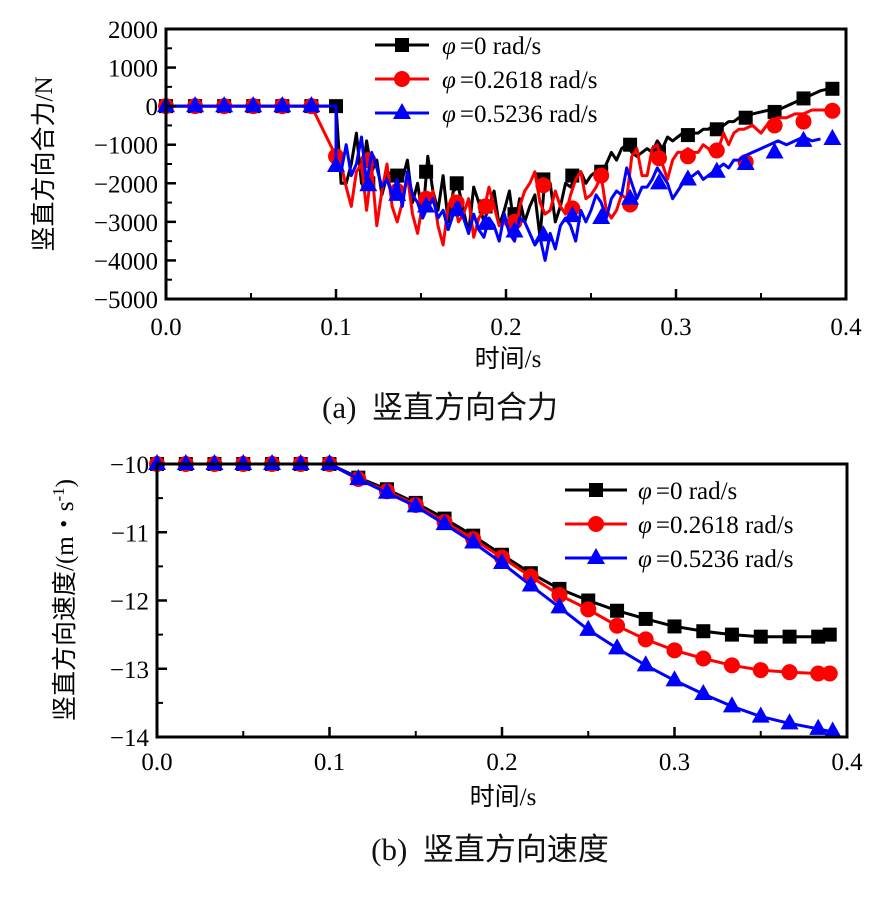 The width and height of the screenshot is (894, 922). Describe the element at coordinates (506, 315) in the screenshot. I see `chart-a-x-ticks: 0.0 0.1 0.2 0.3 0.4` at that location.